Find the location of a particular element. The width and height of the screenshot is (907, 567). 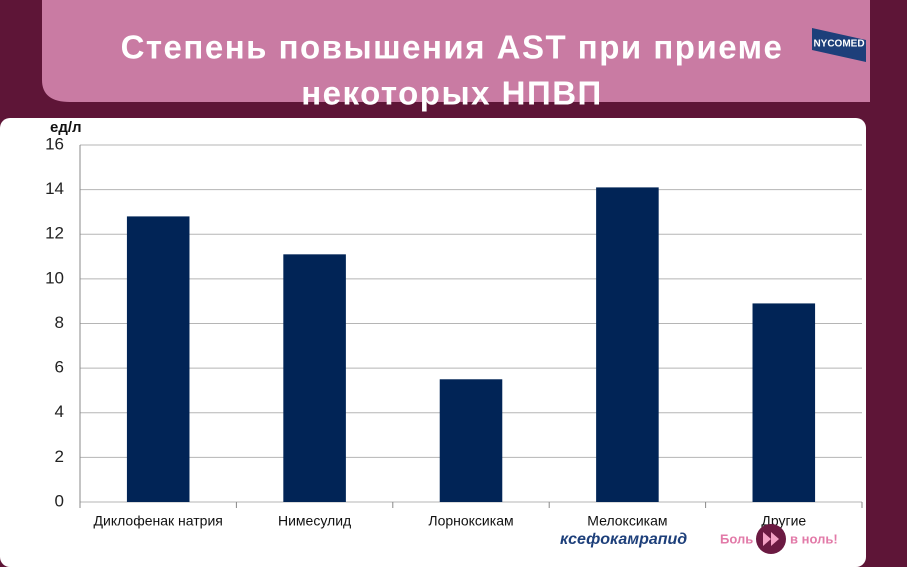

x-tick-label: Мелоксикам is located at coordinates (627, 521).